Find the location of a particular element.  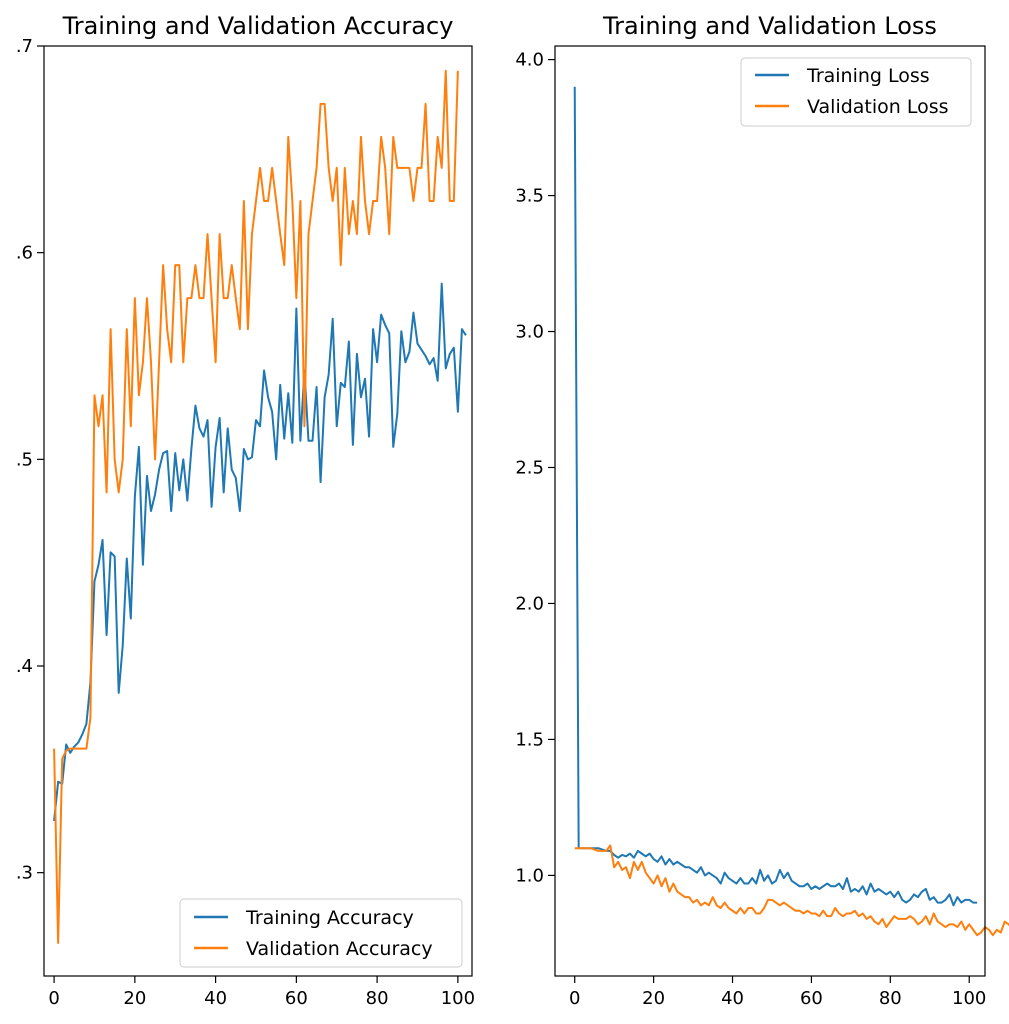

loss-x-tick-label: 100 is located at coordinates (969, 998).